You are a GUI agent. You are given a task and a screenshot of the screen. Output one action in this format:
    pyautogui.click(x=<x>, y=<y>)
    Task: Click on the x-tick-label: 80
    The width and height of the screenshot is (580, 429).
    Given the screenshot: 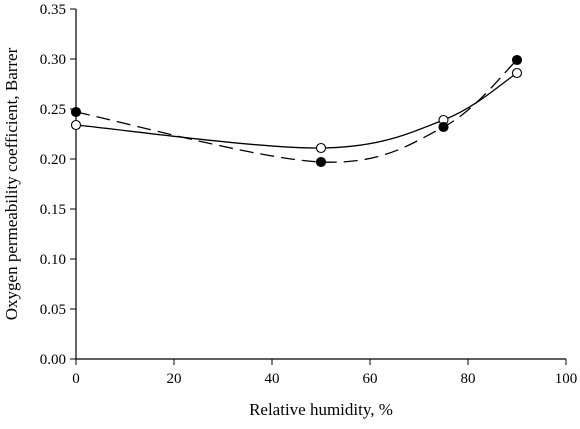 What is the action you would take?
    pyautogui.click(x=468, y=379)
    